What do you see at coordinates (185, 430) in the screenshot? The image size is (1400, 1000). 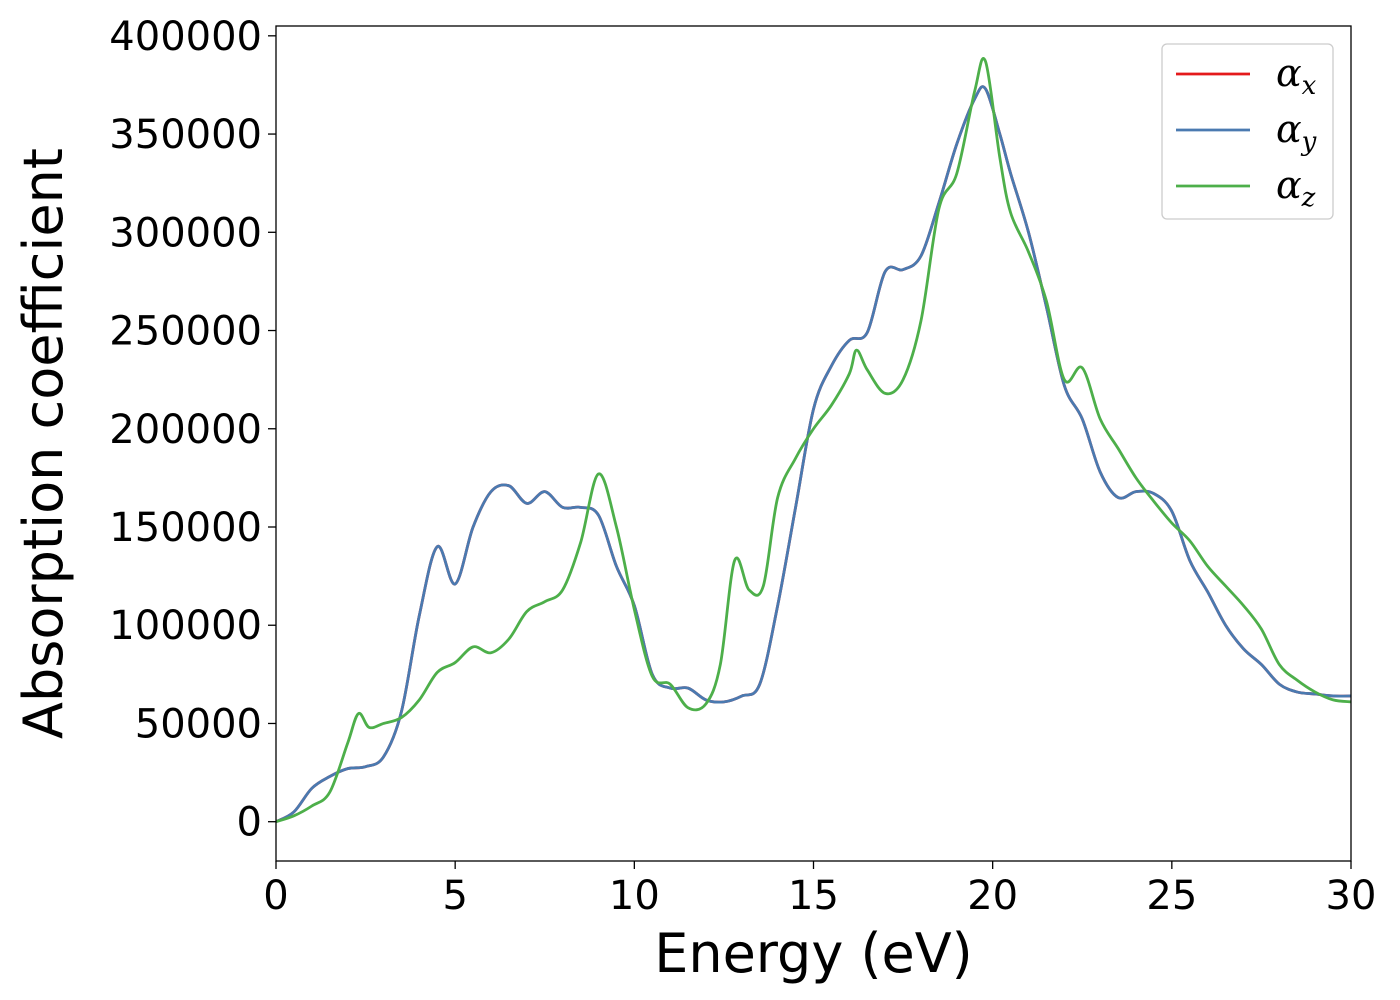 I see `y-tick-label: 200000` at bounding box center [185, 430].